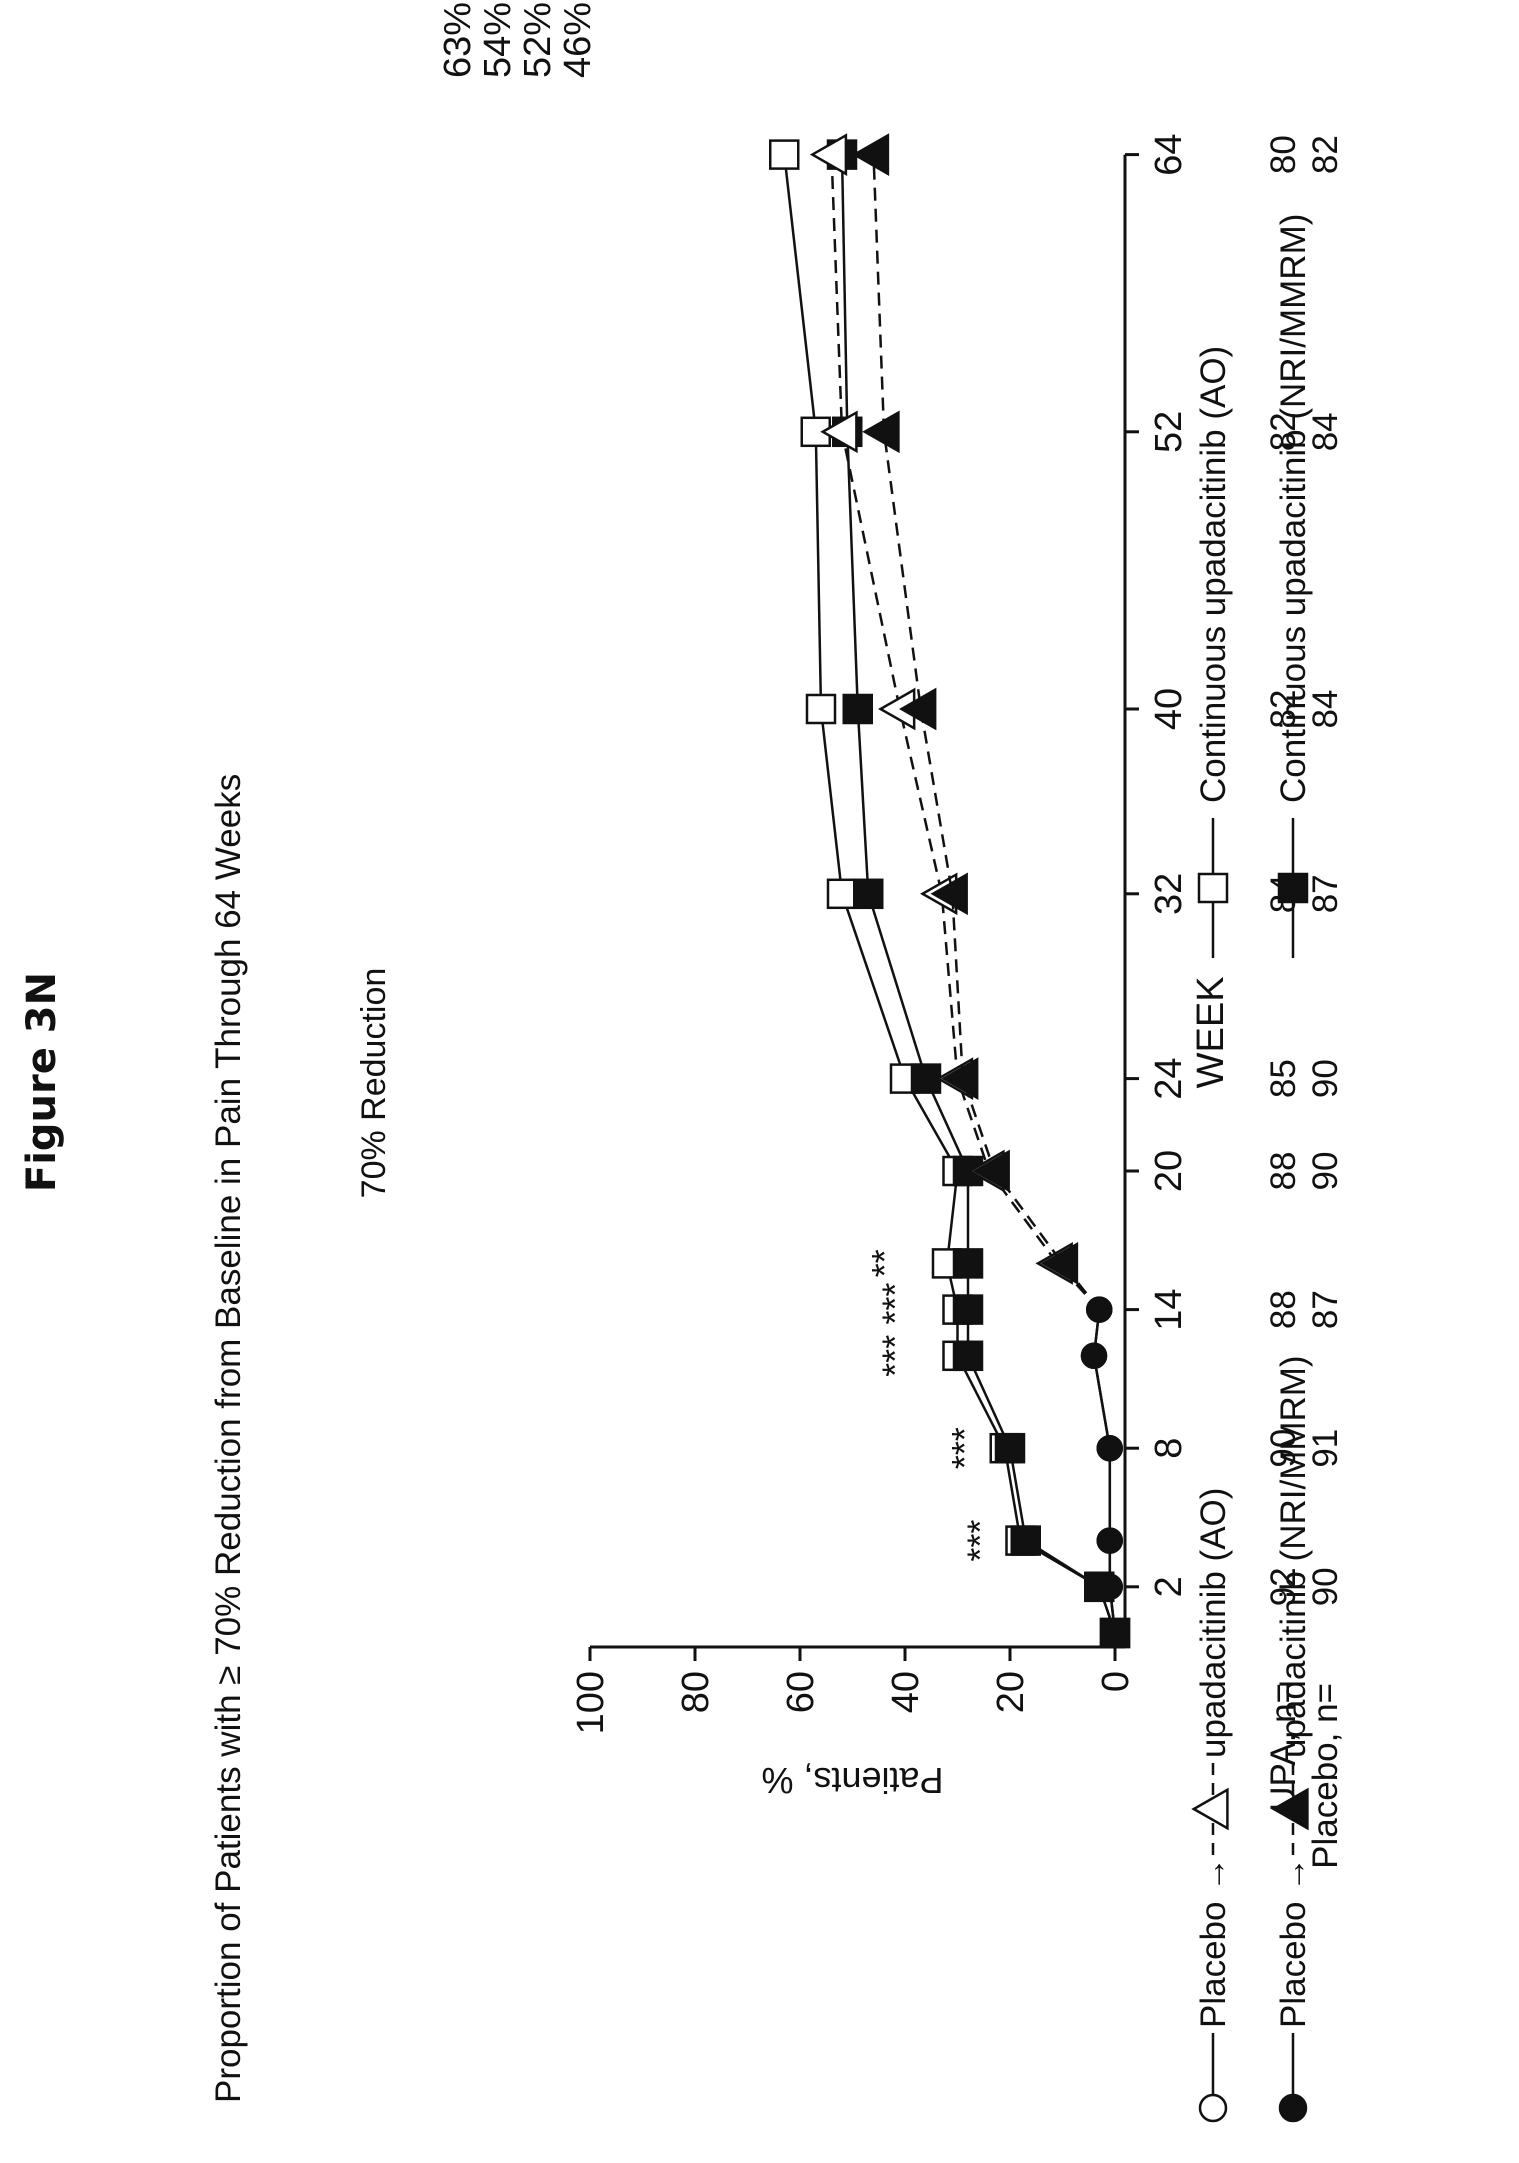 This screenshot has height=2163, width=1519. What do you see at coordinates (1169, 1586) in the screenshot?
I see `x-tick-label: 2` at bounding box center [1169, 1586].